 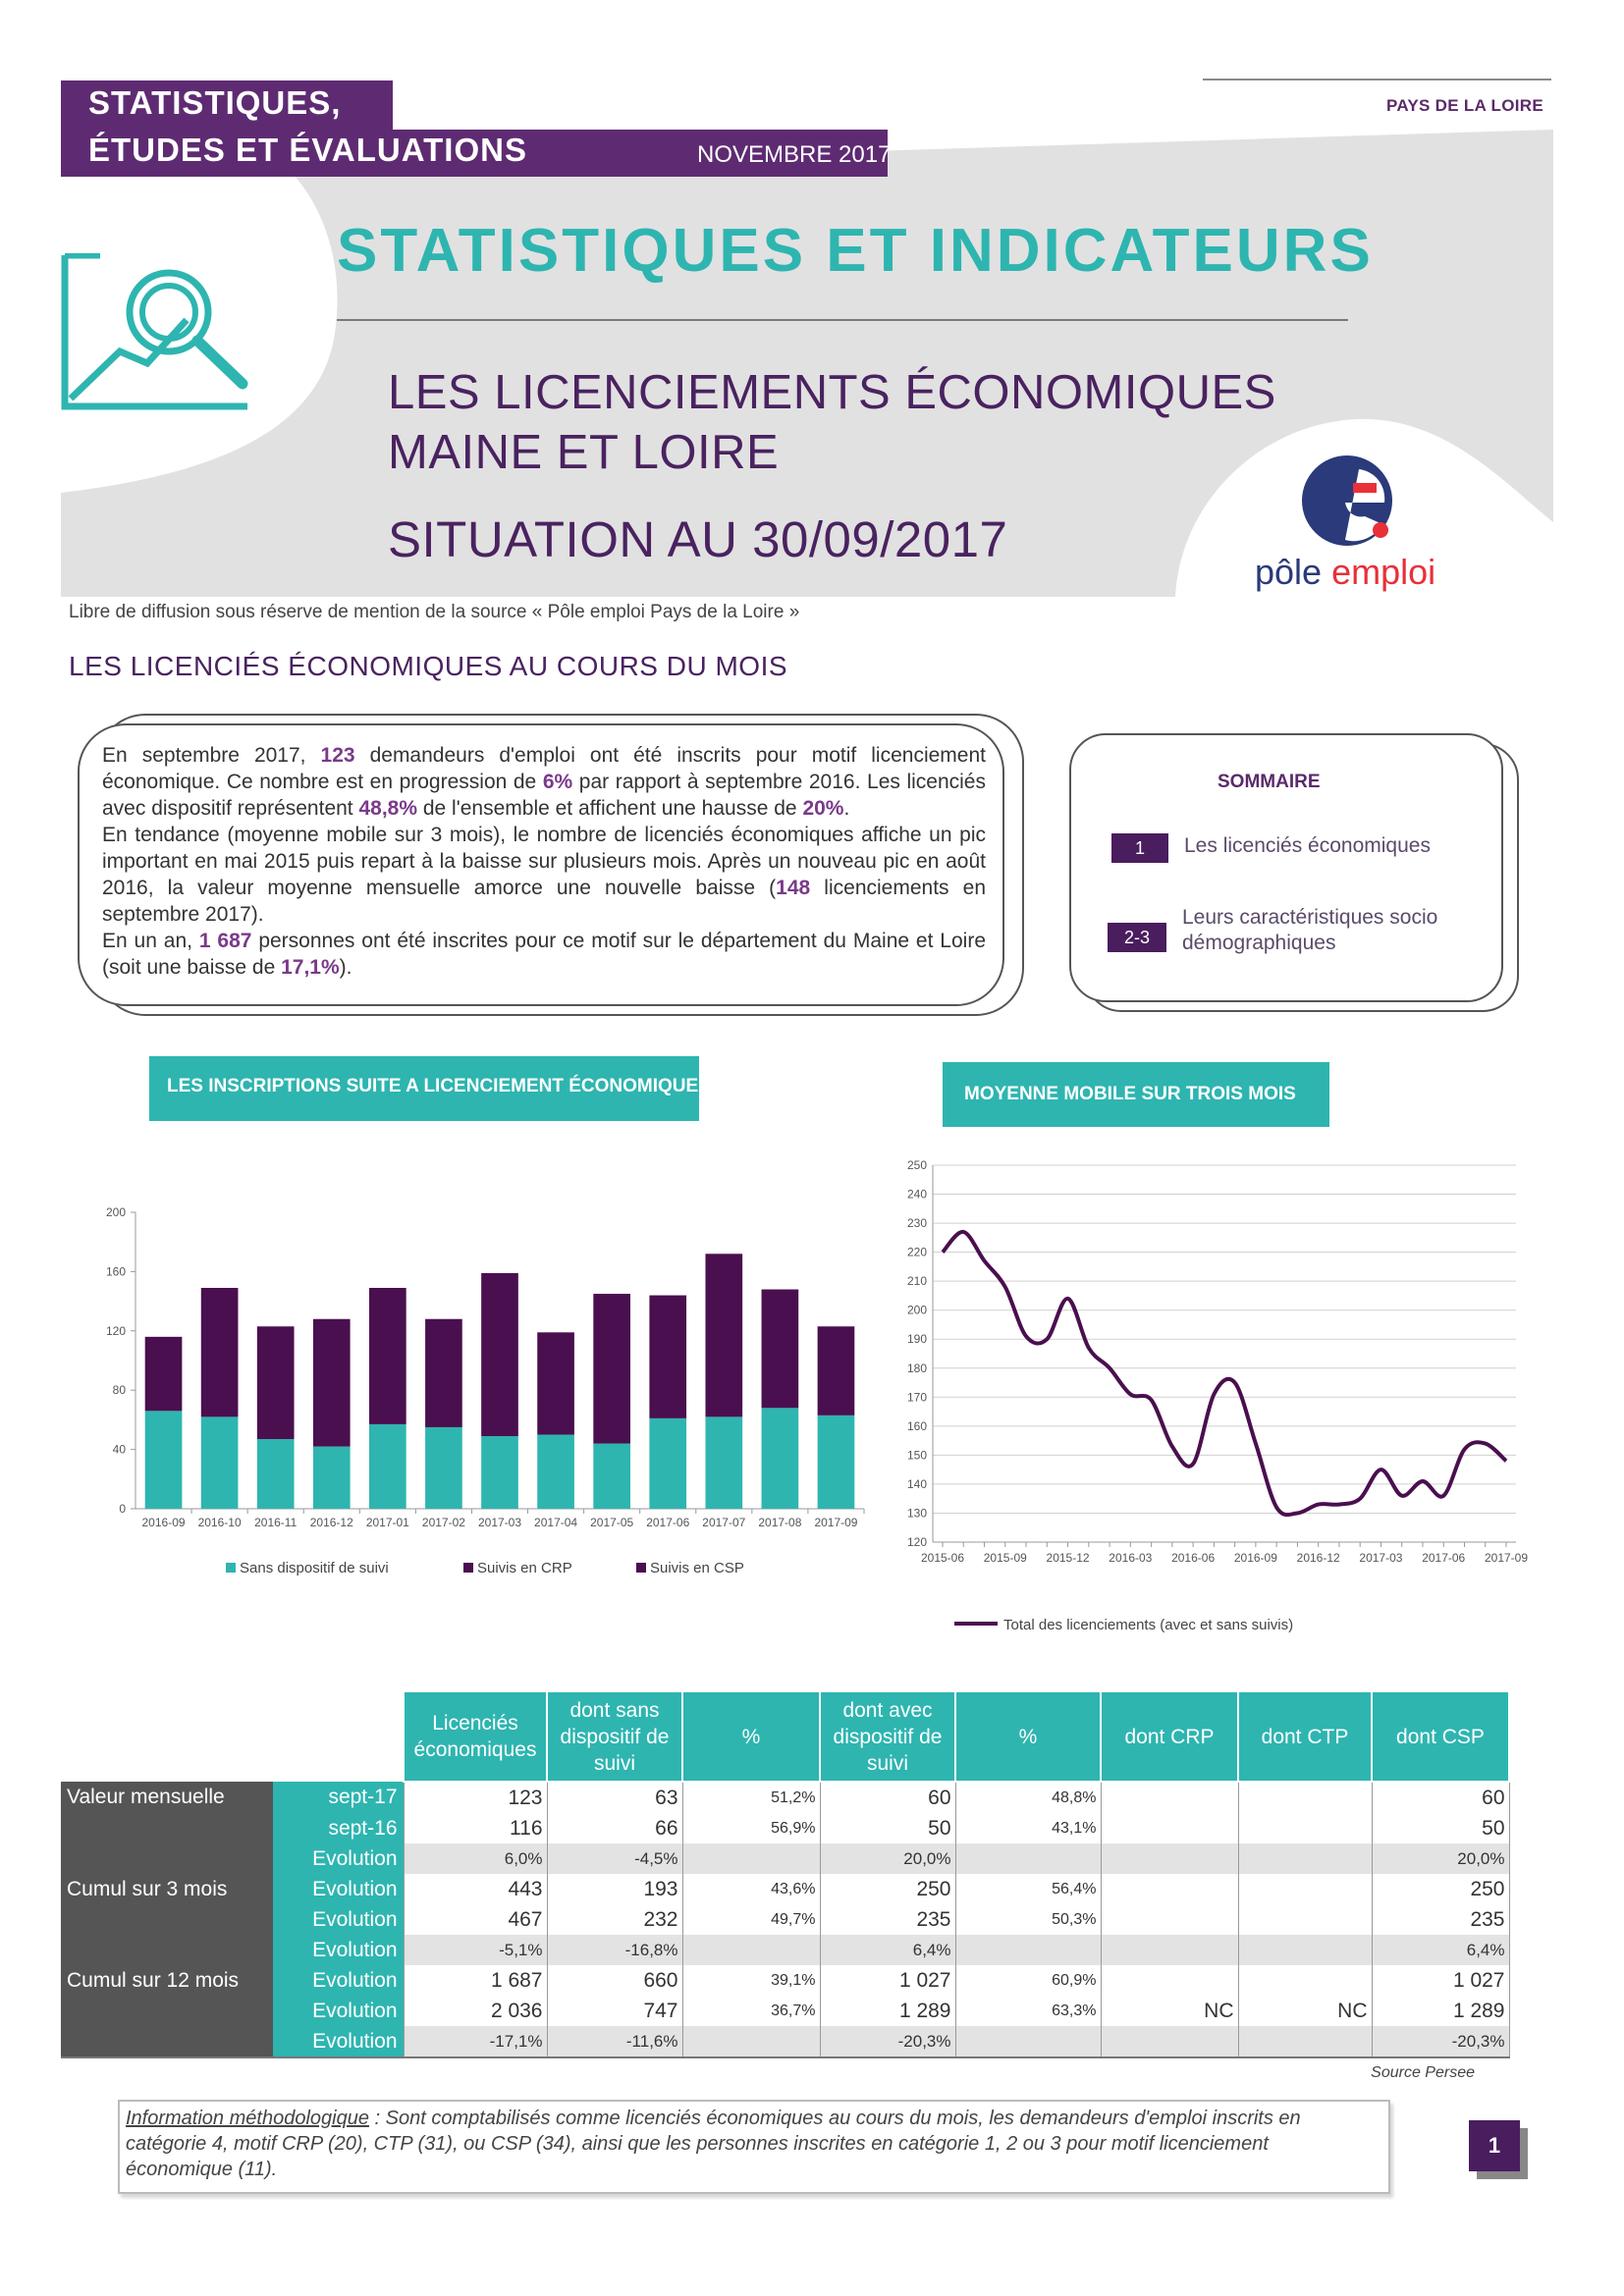 What do you see at coordinates (917, 1281) in the screenshot?
I see `line-y-tick-label: 210` at bounding box center [917, 1281].